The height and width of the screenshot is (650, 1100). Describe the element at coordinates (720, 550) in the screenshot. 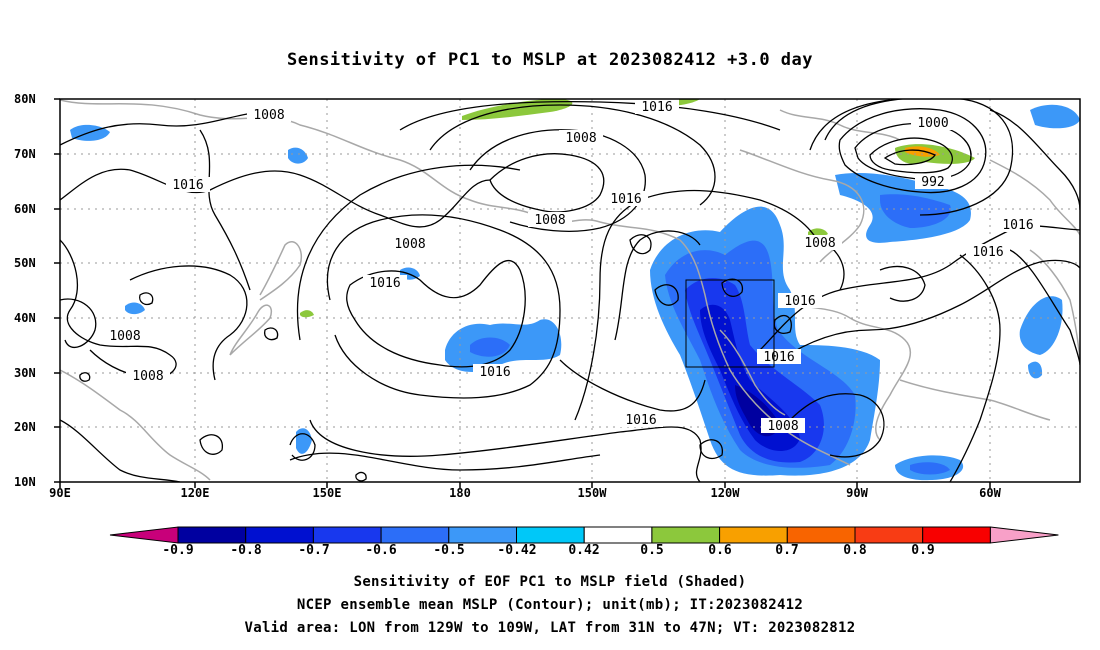

I see `colorbar-label: 0.6` at that location.